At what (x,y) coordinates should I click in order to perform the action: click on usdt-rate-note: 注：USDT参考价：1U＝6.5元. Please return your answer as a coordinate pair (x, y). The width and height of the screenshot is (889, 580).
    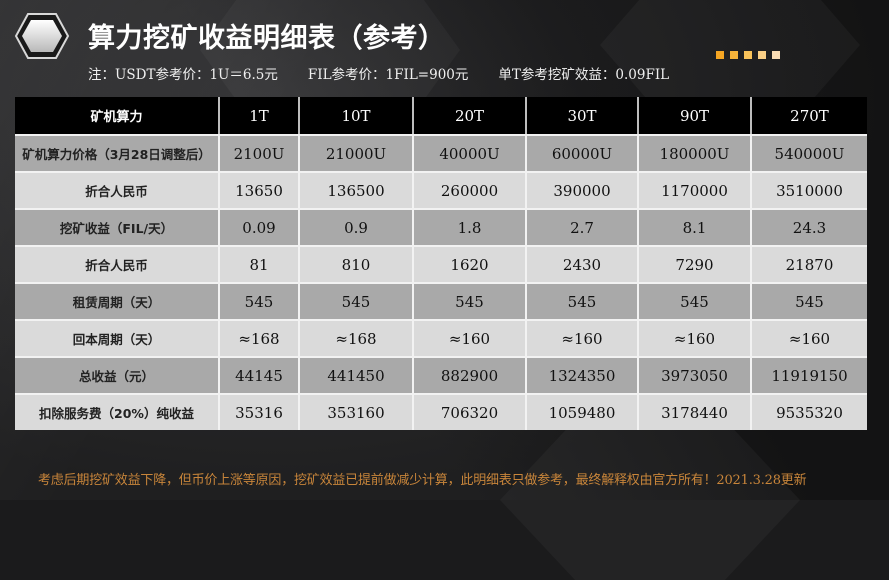
    Looking at the image, I should click on (183, 75).